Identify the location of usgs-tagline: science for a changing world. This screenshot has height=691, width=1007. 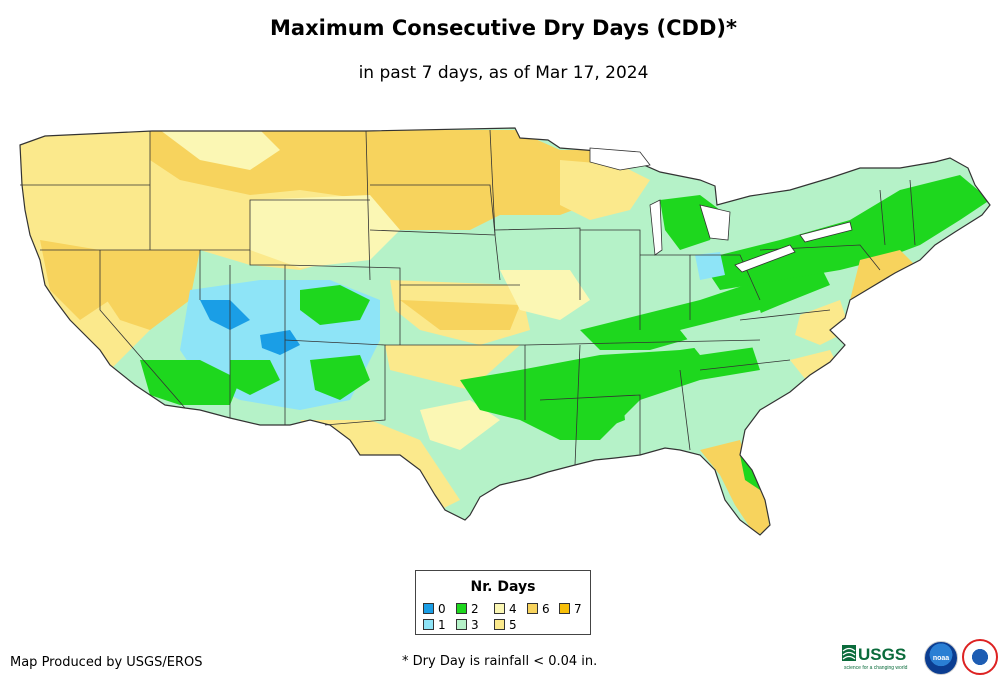
(876, 668).